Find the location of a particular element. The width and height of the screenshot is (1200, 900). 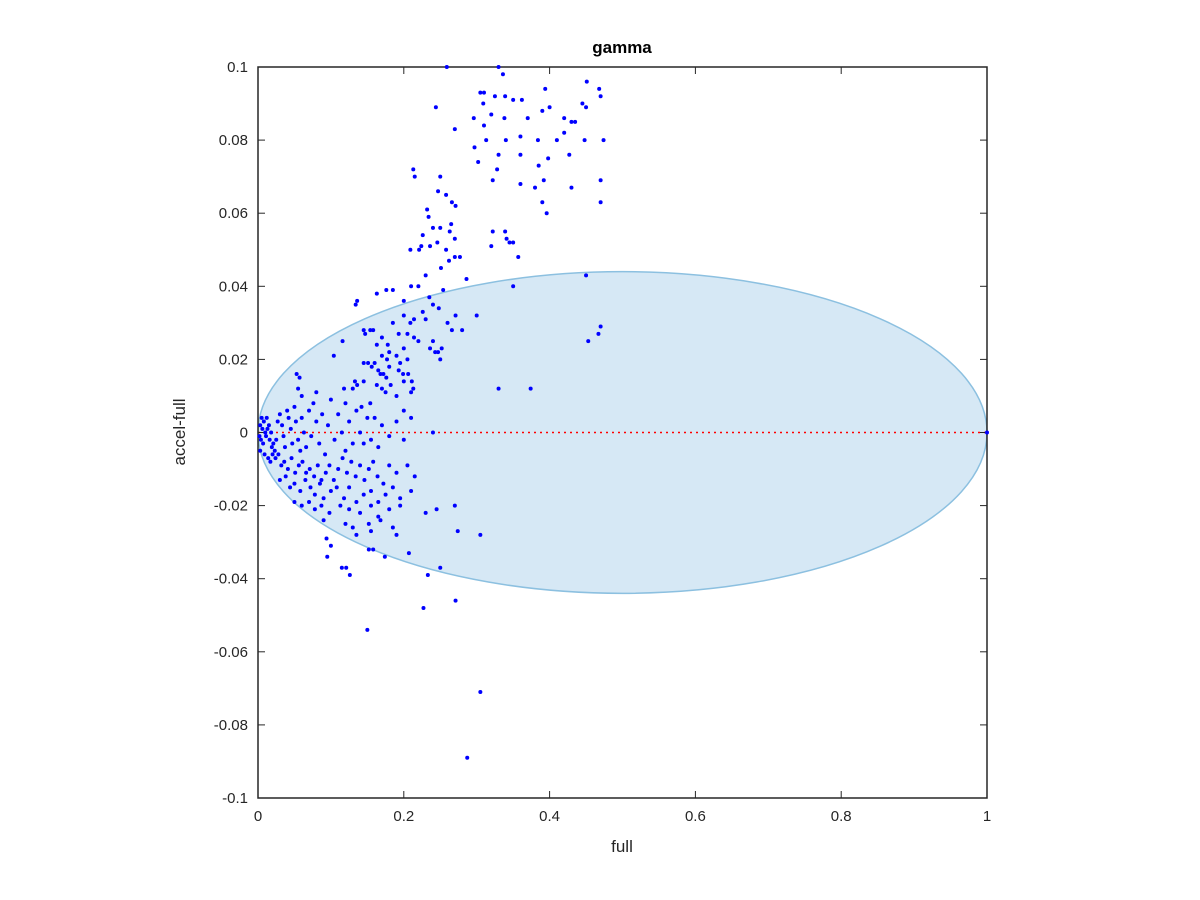

y-axis-label: accel-full is located at coordinates (179, 431).